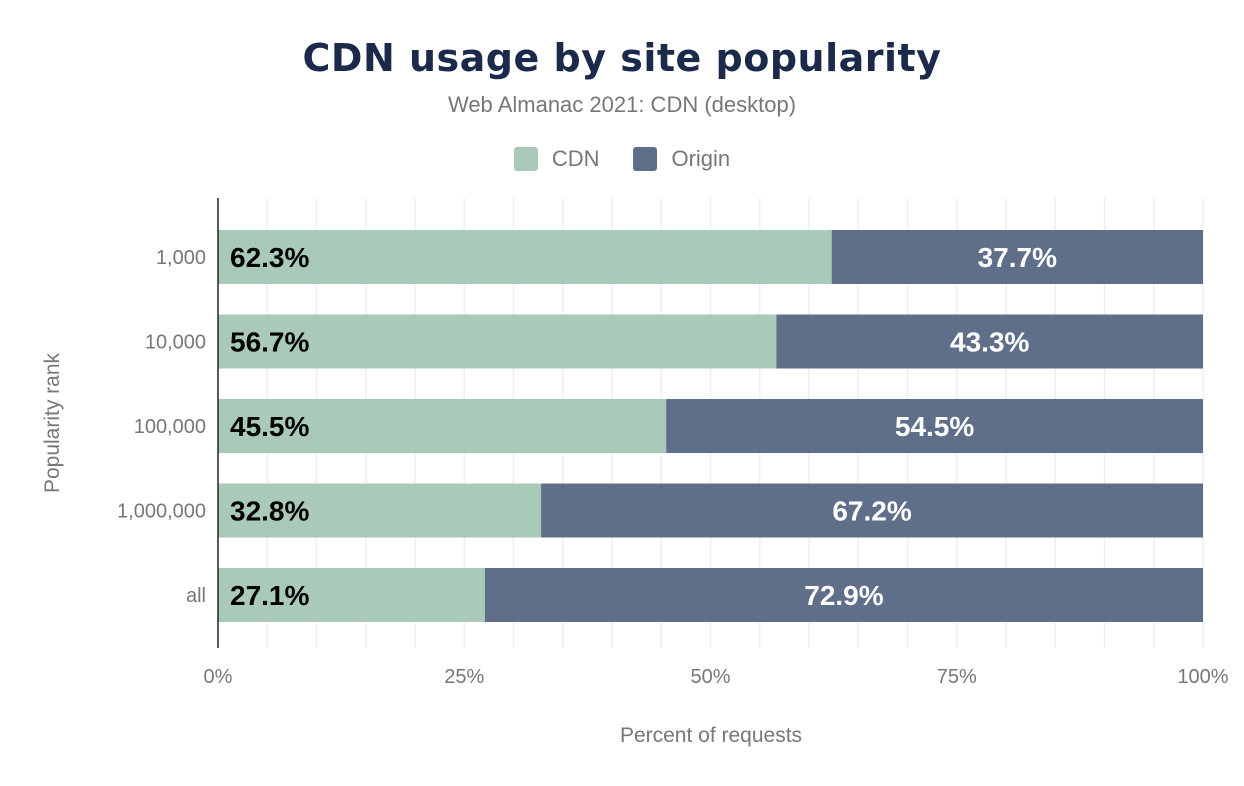 This screenshot has width=1244, height=786. Describe the element at coordinates (269, 257) in the screenshot. I see `data-label: 62.3%` at that location.